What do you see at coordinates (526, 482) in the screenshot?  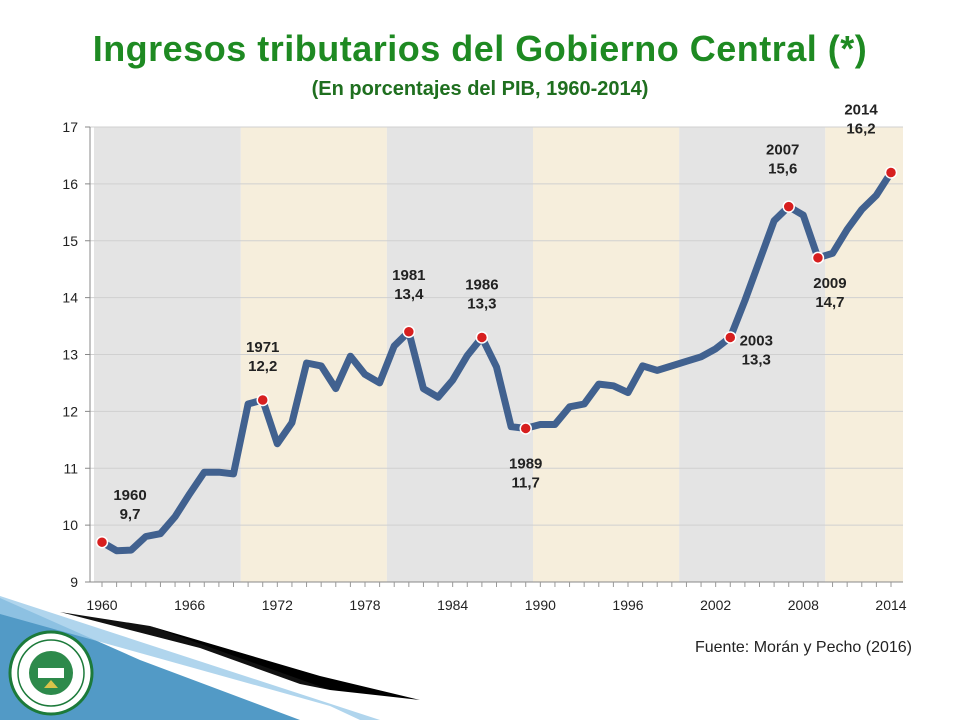 I see `data-label-value: 11,7` at bounding box center [526, 482].